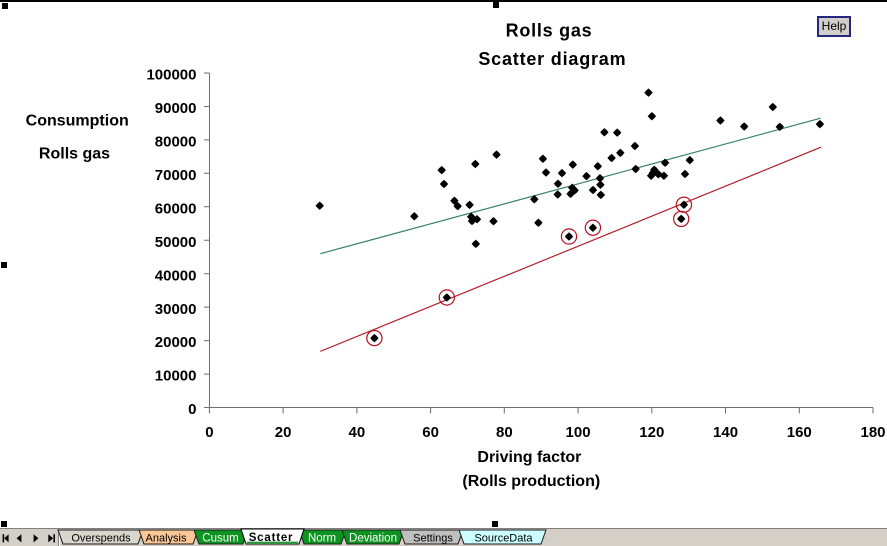 The width and height of the screenshot is (887, 546). I want to click on svg-text: 160, so click(799, 432).